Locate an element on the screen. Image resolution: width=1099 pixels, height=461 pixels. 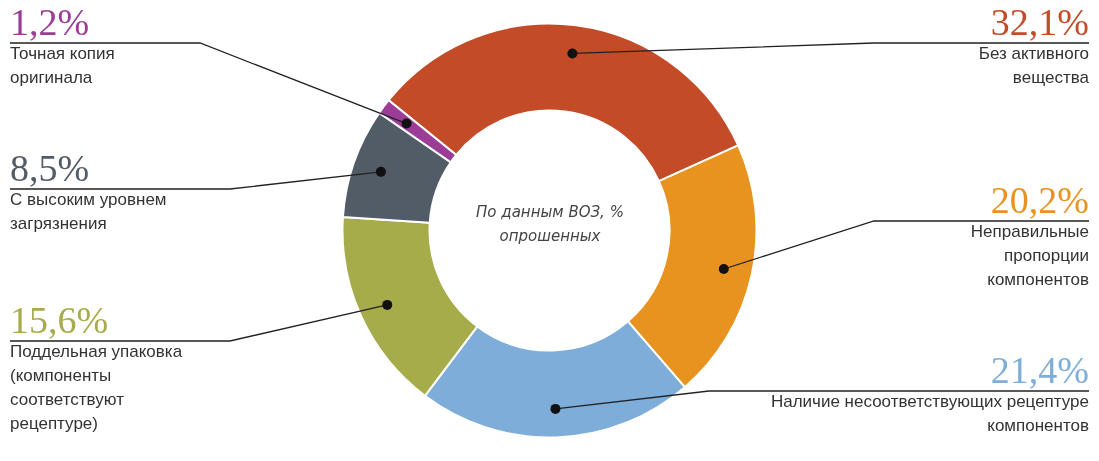
slice-label: Поддельная упаковка (компоненты соответствуют рецептуре) is located at coordinates (97, 388).